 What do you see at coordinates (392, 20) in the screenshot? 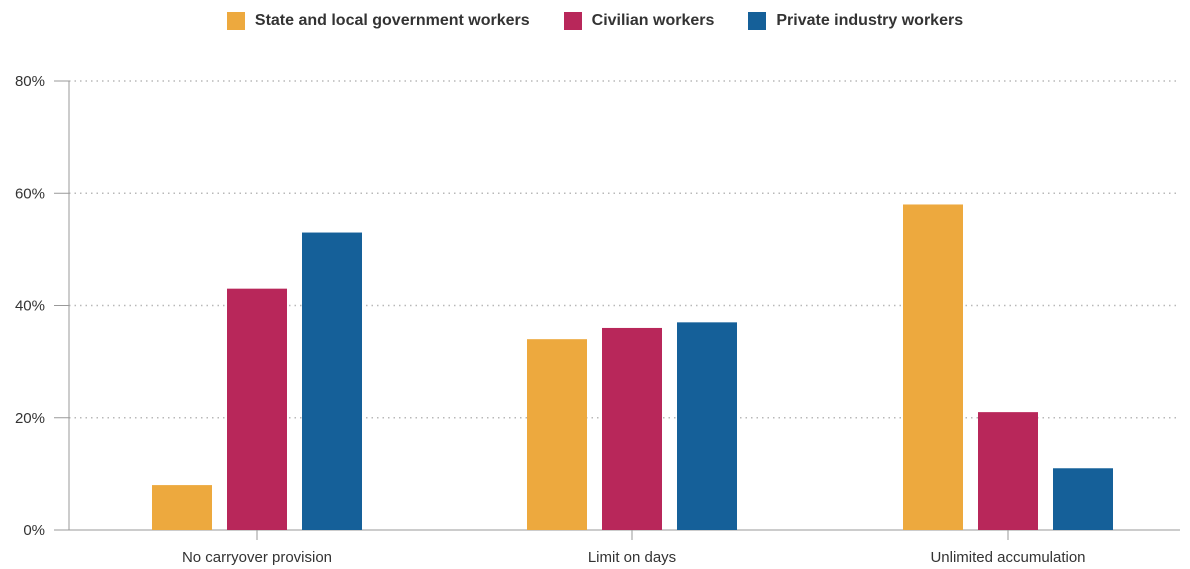
I see `legend-label: State and local government workers` at bounding box center [392, 20].